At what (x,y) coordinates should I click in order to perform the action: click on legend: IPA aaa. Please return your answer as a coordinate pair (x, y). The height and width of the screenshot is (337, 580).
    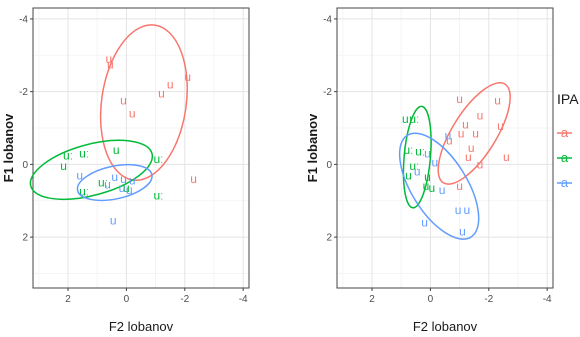
    Looking at the image, I should click on (568, 140).